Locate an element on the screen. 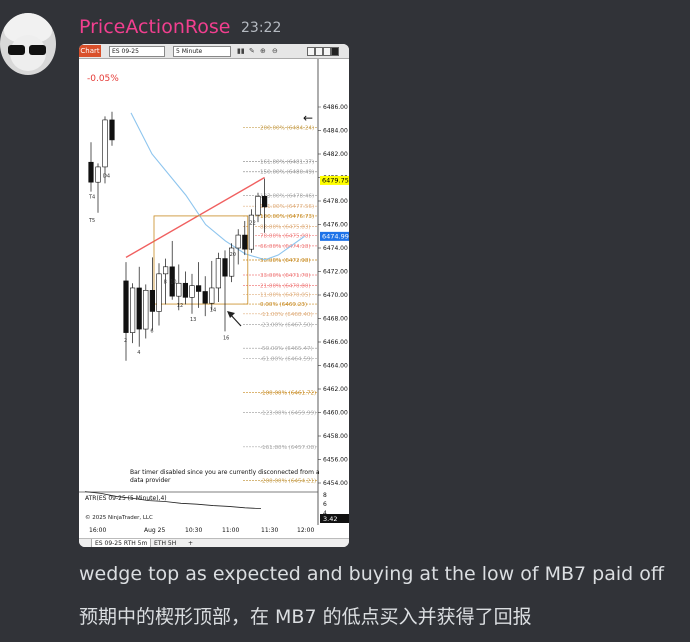 This screenshot has width=690, height=642. annotation-arrow-icon is located at coordinates (234, 319).